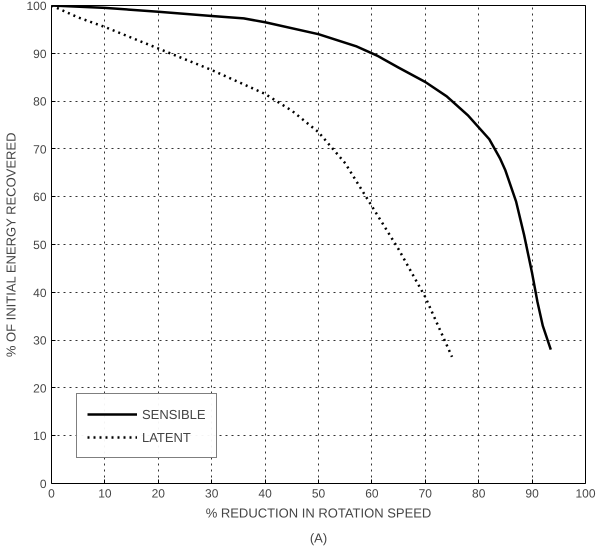 Image resolution: width=609 pixels, height=556 pixels. Describe the element at coordinates (40, 436) in the screenshot. I see `y-tick-label: 10` at that location.